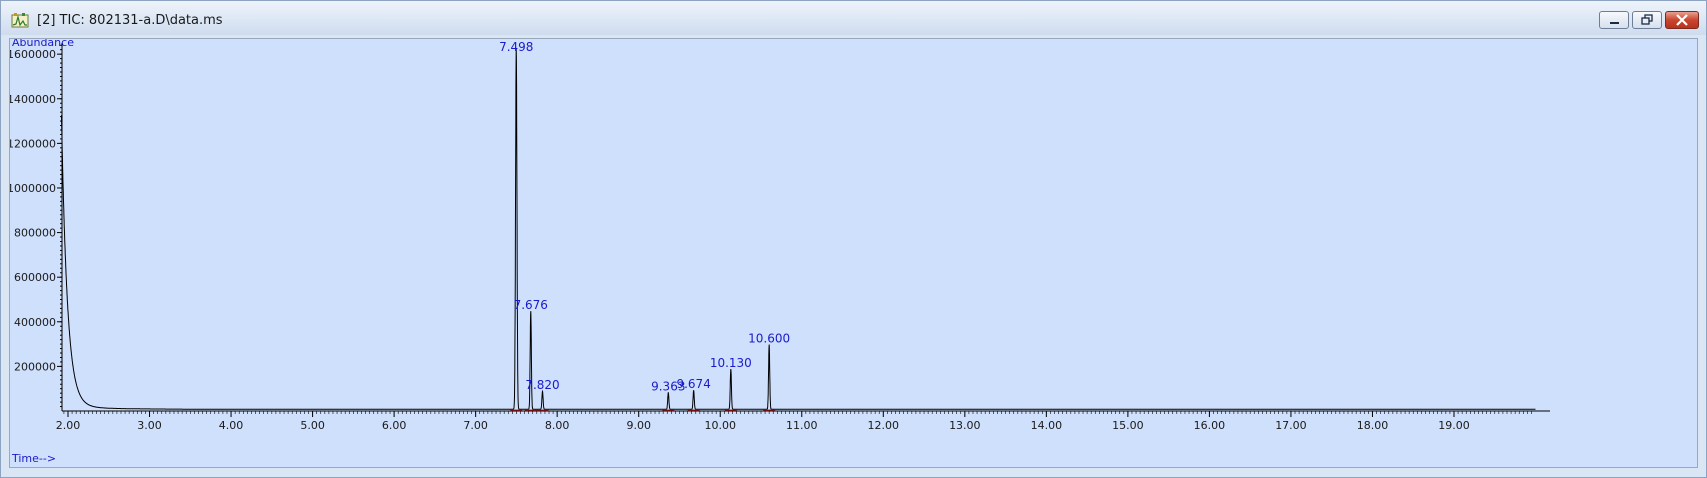  Describe the element at coordinates (149, 425) in the screenshot. I see `x-tick-label: 3.00` at that location.